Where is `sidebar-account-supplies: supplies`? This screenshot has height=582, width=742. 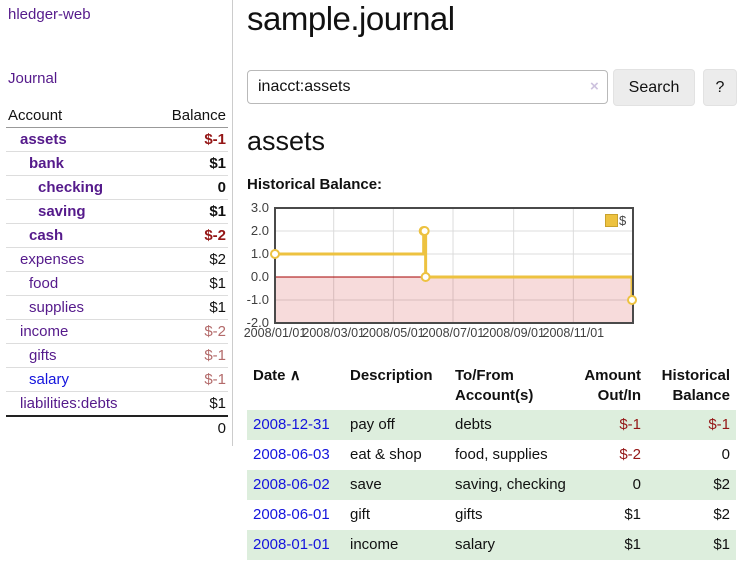 sidebar-account-supplies: supplies is located at coordinates (57, 307).